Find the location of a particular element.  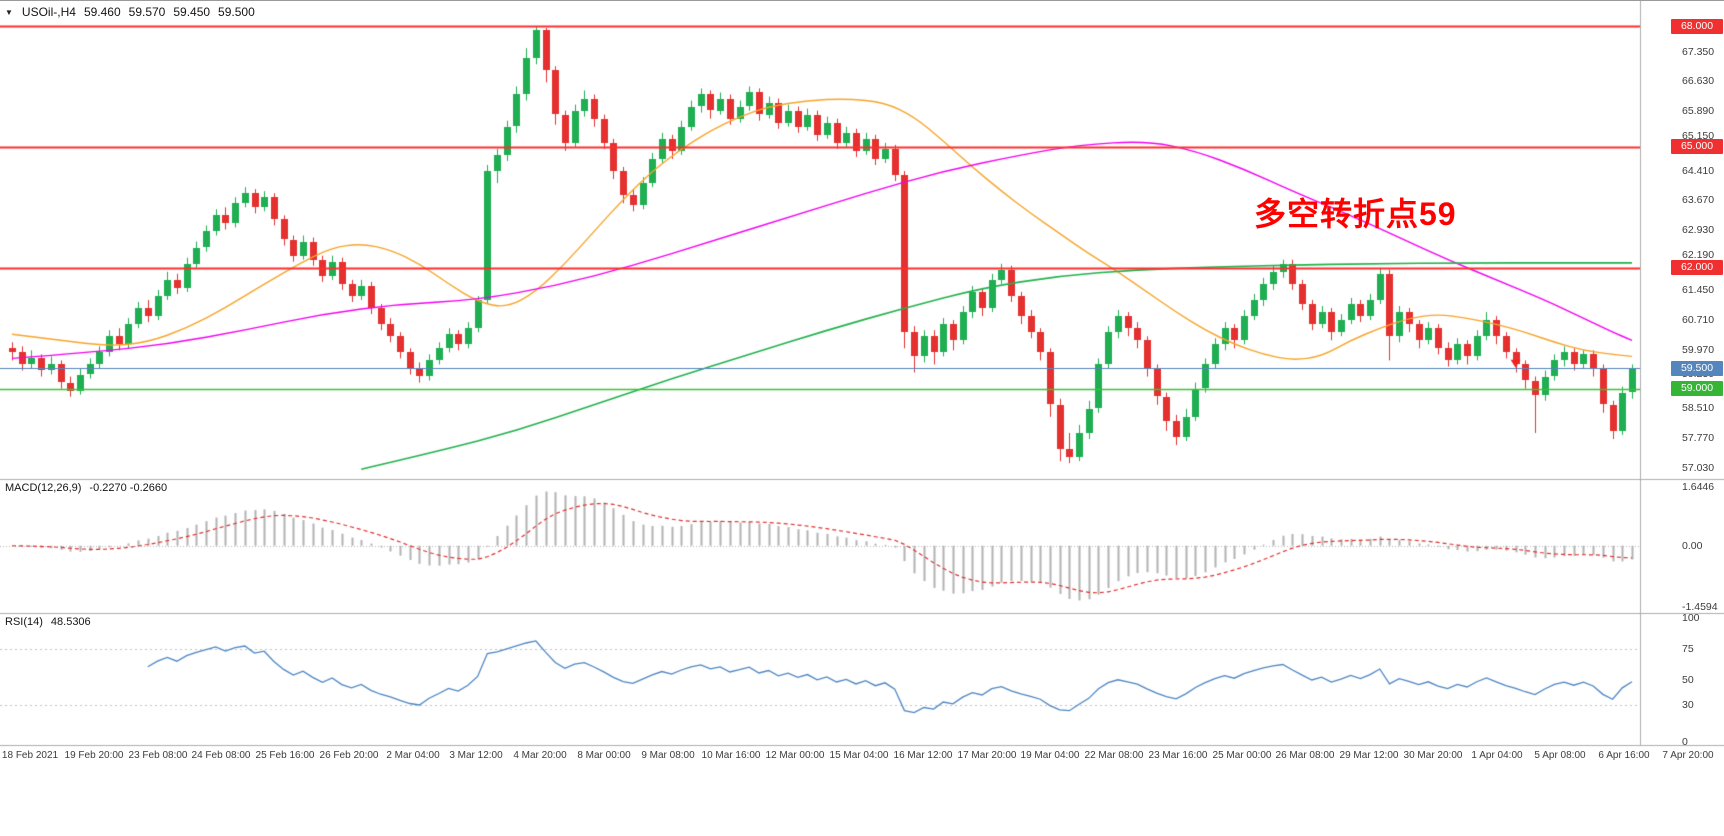

date-axis-label: 10 Mar 16:00 is located at coordinates (731, 755).